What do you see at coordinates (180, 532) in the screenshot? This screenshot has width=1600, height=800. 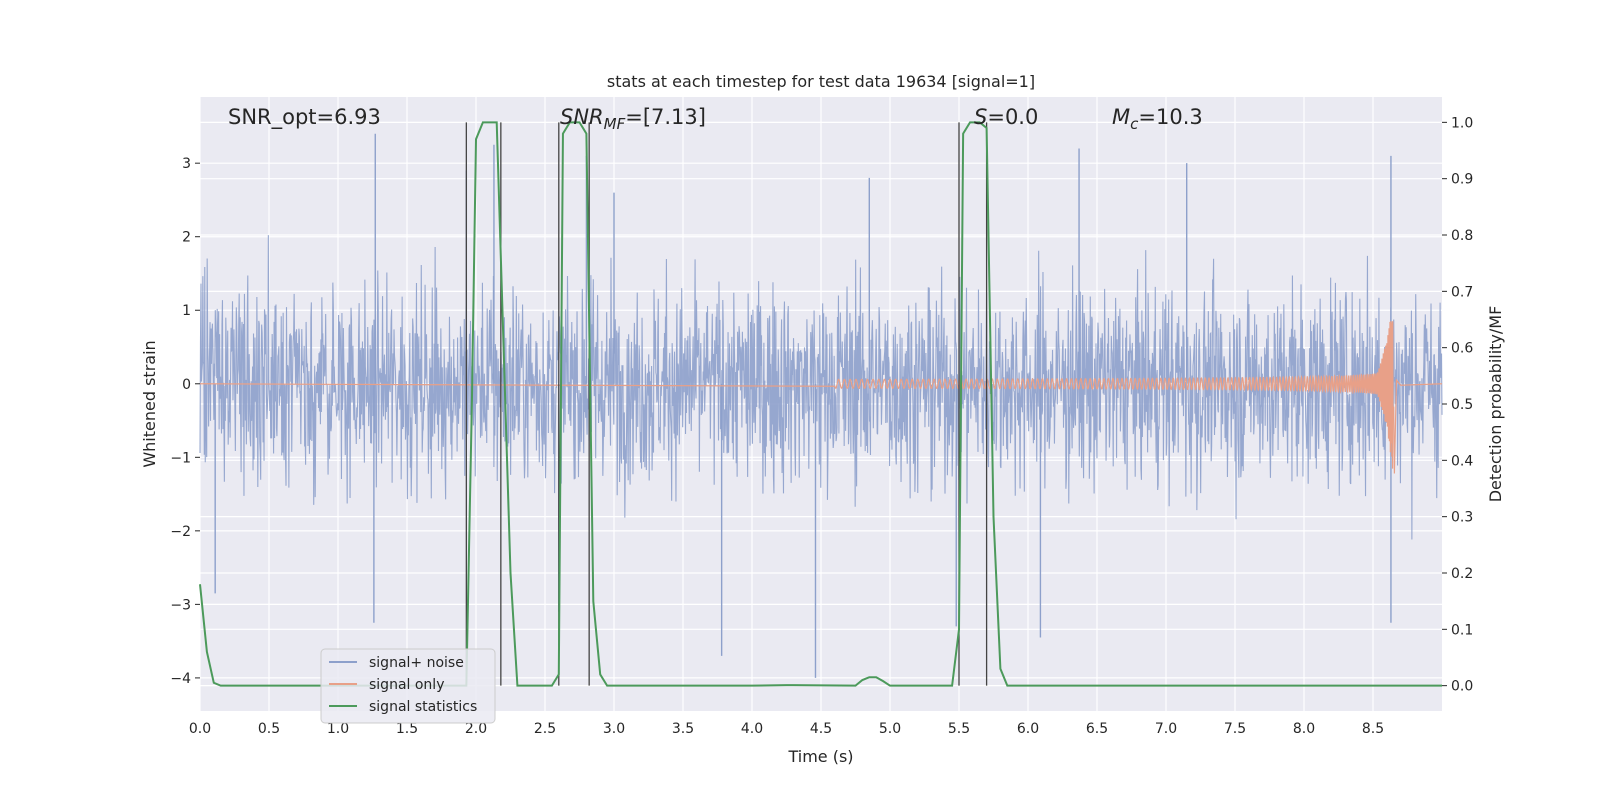 I see `y-left-tick-label-2: −2` at bounding box center [180, 532].